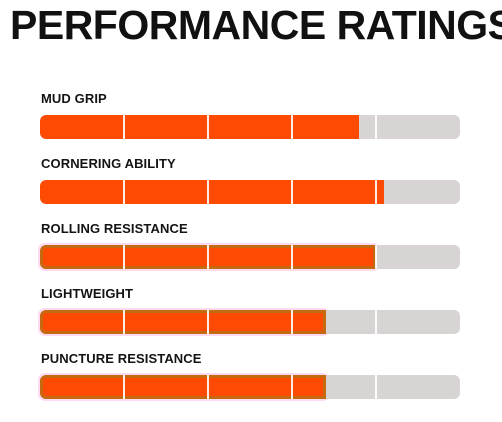 This screenshot has width=502, height=422. Describe the element at coordinates (114, 228) in the screenshot. I see `rating-label: ROLLING RESISTANCE` at that location.